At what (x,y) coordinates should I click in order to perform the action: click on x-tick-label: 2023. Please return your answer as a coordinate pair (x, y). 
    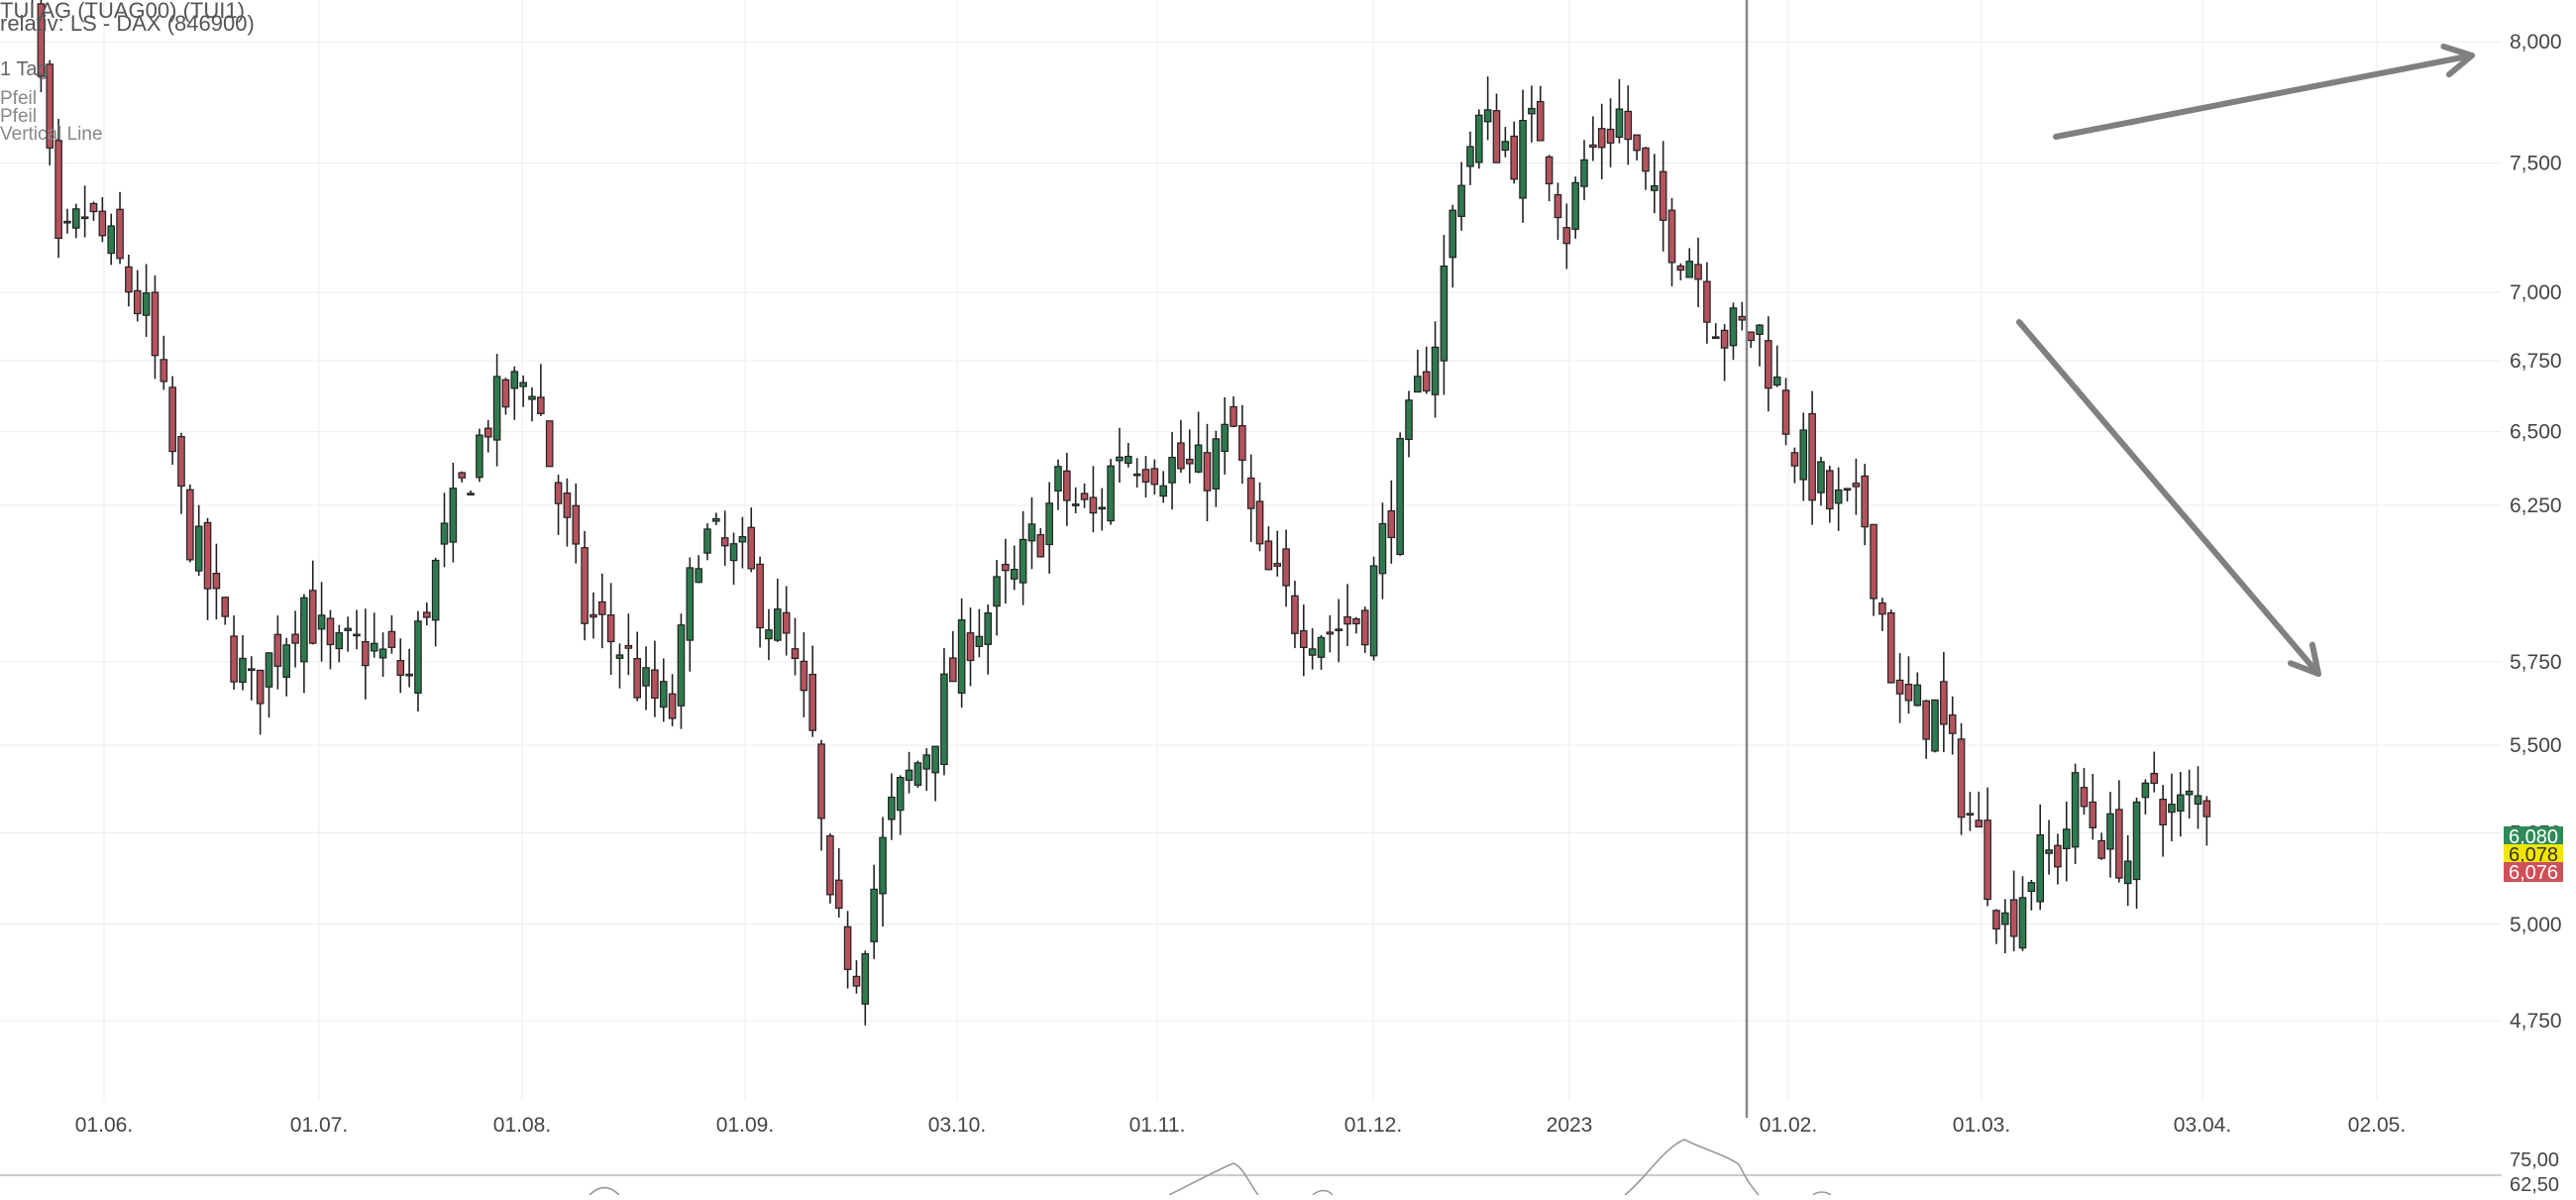
    Looking at the image, I should click on (1570, 1125).